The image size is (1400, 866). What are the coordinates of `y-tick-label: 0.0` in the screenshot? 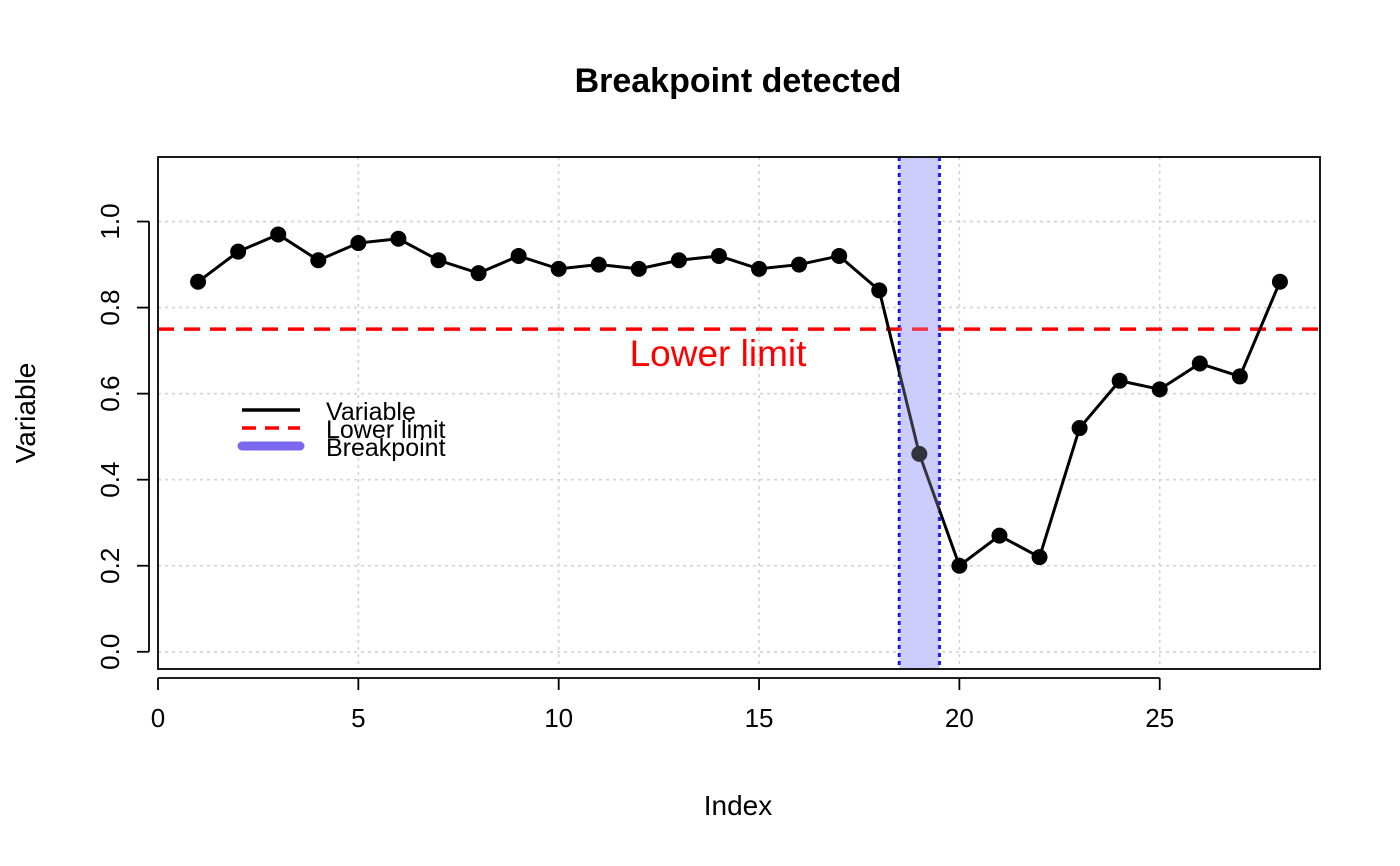 It's located at (110, 652).